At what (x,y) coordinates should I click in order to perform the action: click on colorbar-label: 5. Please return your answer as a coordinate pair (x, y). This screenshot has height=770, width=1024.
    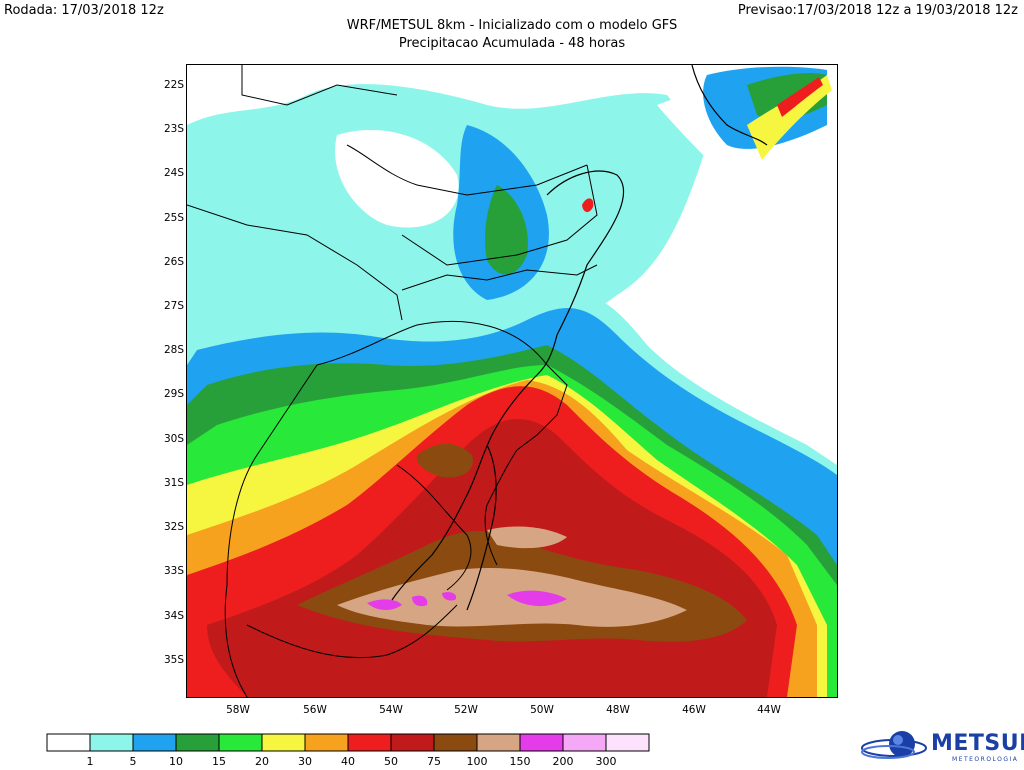
    Looking at the image, I should click on (133, 761).